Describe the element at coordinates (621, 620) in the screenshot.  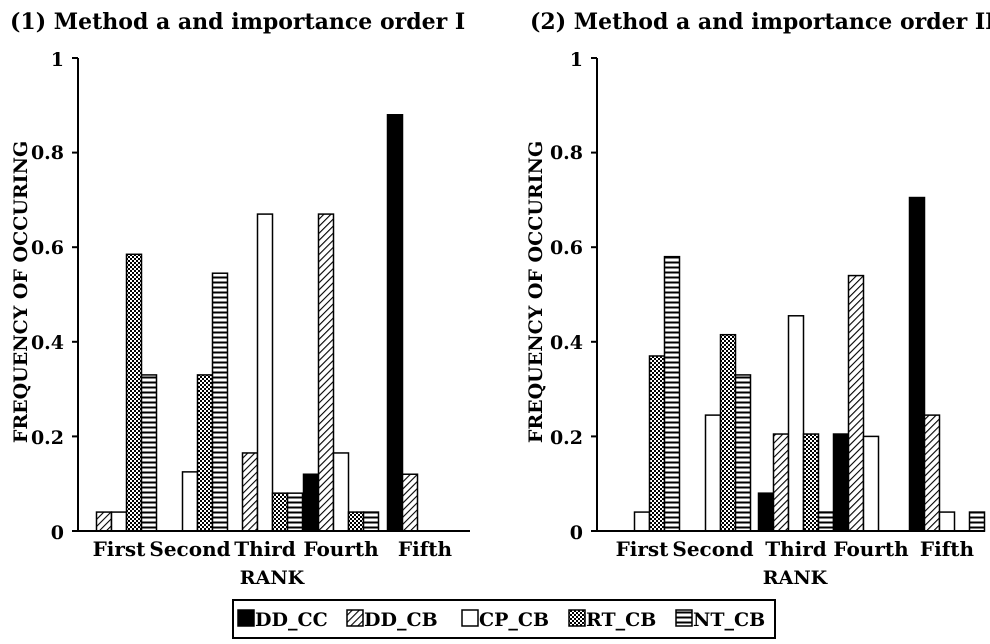
I see `legend-label: RT_CB` at that location.